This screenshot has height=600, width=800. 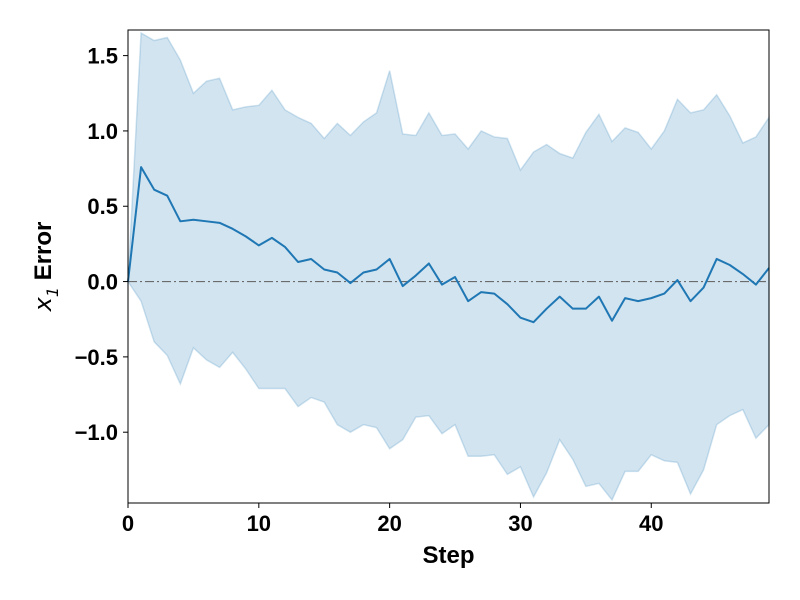 I want to click on y-axis-label: x1 Error, so click(x=45, y=267).